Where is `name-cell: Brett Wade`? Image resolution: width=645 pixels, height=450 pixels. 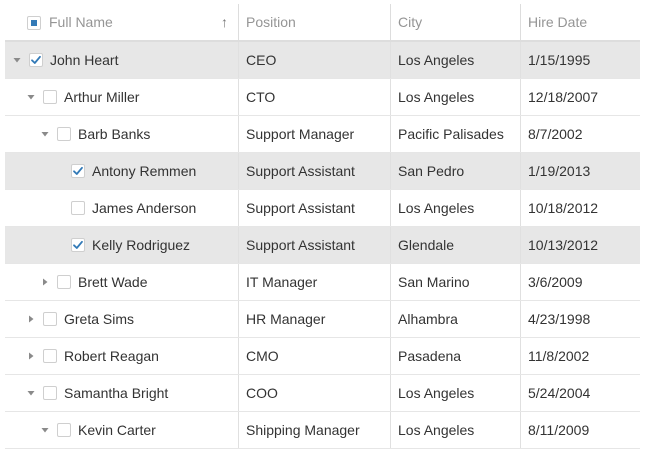 name-cell: Brett Wade is located at coordinates (121, 282).